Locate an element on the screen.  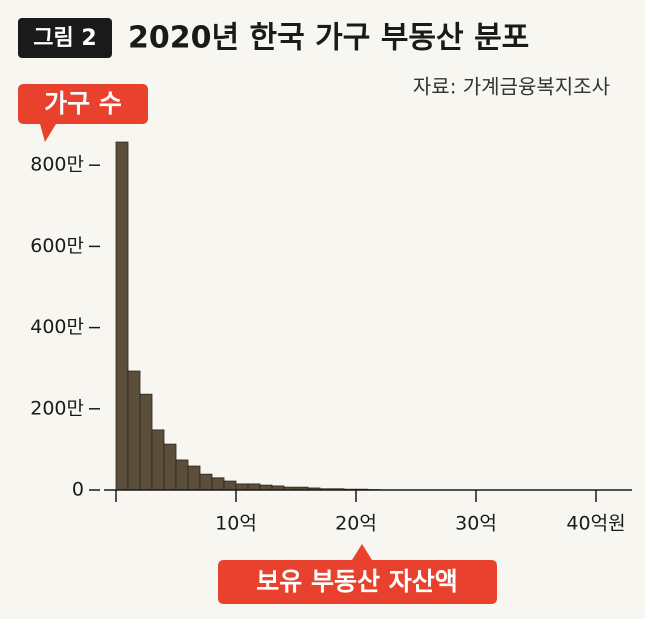
y-tick-label: 200만 is located at coordinates (57, 408).